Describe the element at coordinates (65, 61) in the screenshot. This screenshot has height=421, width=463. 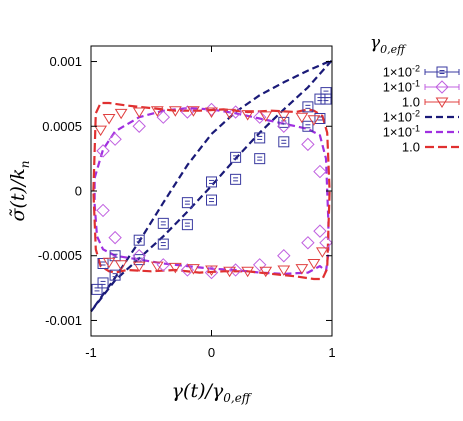
I see `y-tick-label: 0.001` at that location.